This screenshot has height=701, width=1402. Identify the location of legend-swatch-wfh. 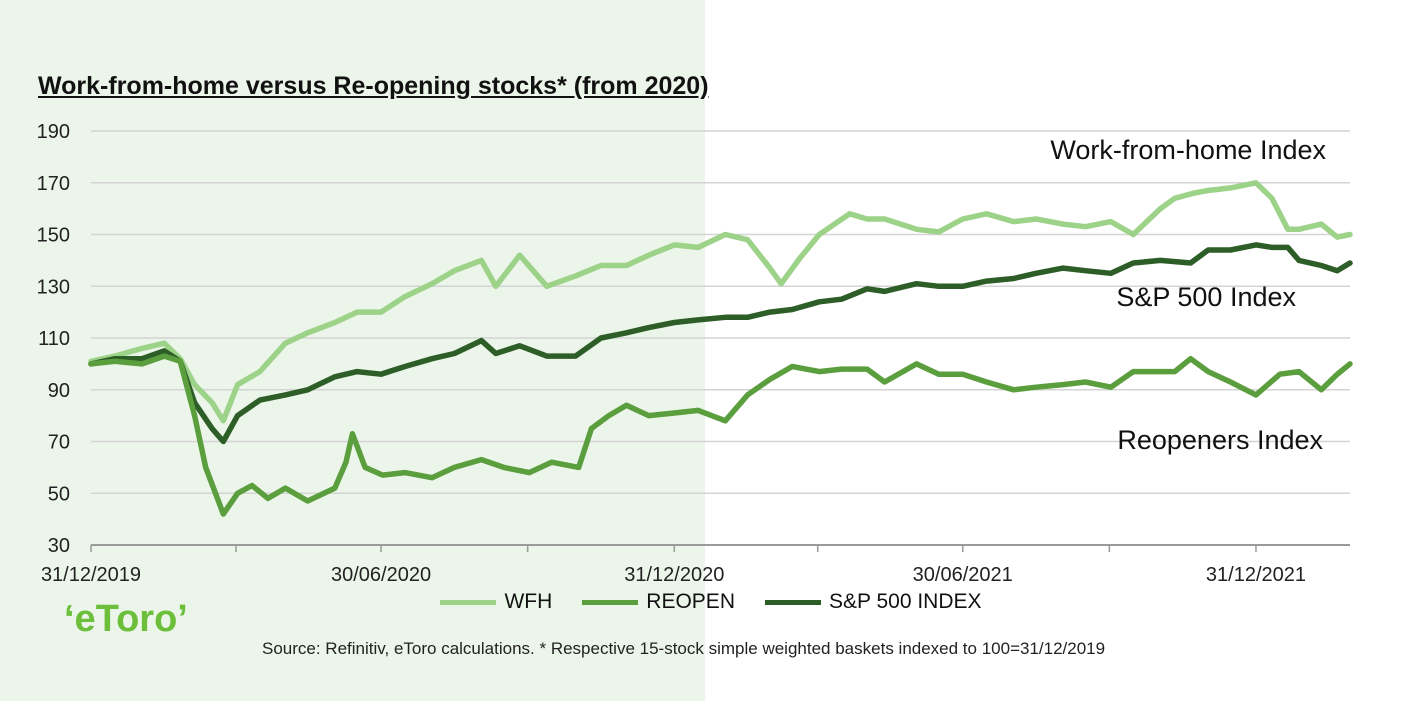
(468, 602).